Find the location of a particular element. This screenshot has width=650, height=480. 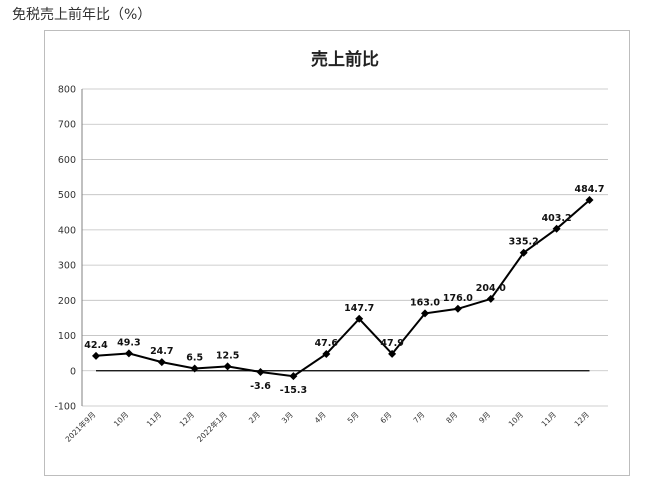

data-label: 147.7 is located at coordinates (359, 308).